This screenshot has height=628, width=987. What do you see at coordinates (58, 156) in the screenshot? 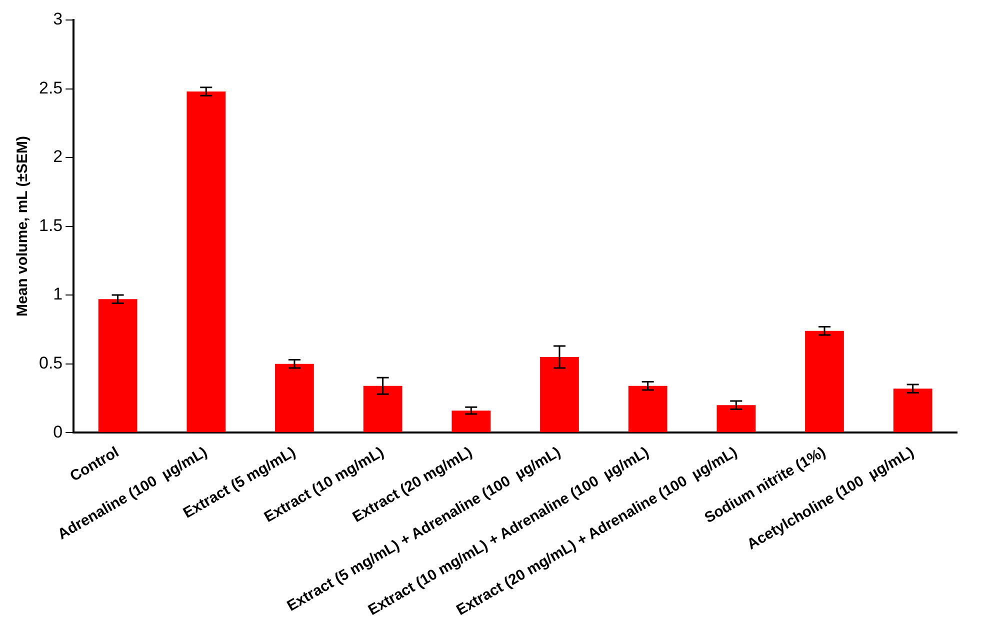
I see `y-tick-label: 2` at bounding box center [58, 156].